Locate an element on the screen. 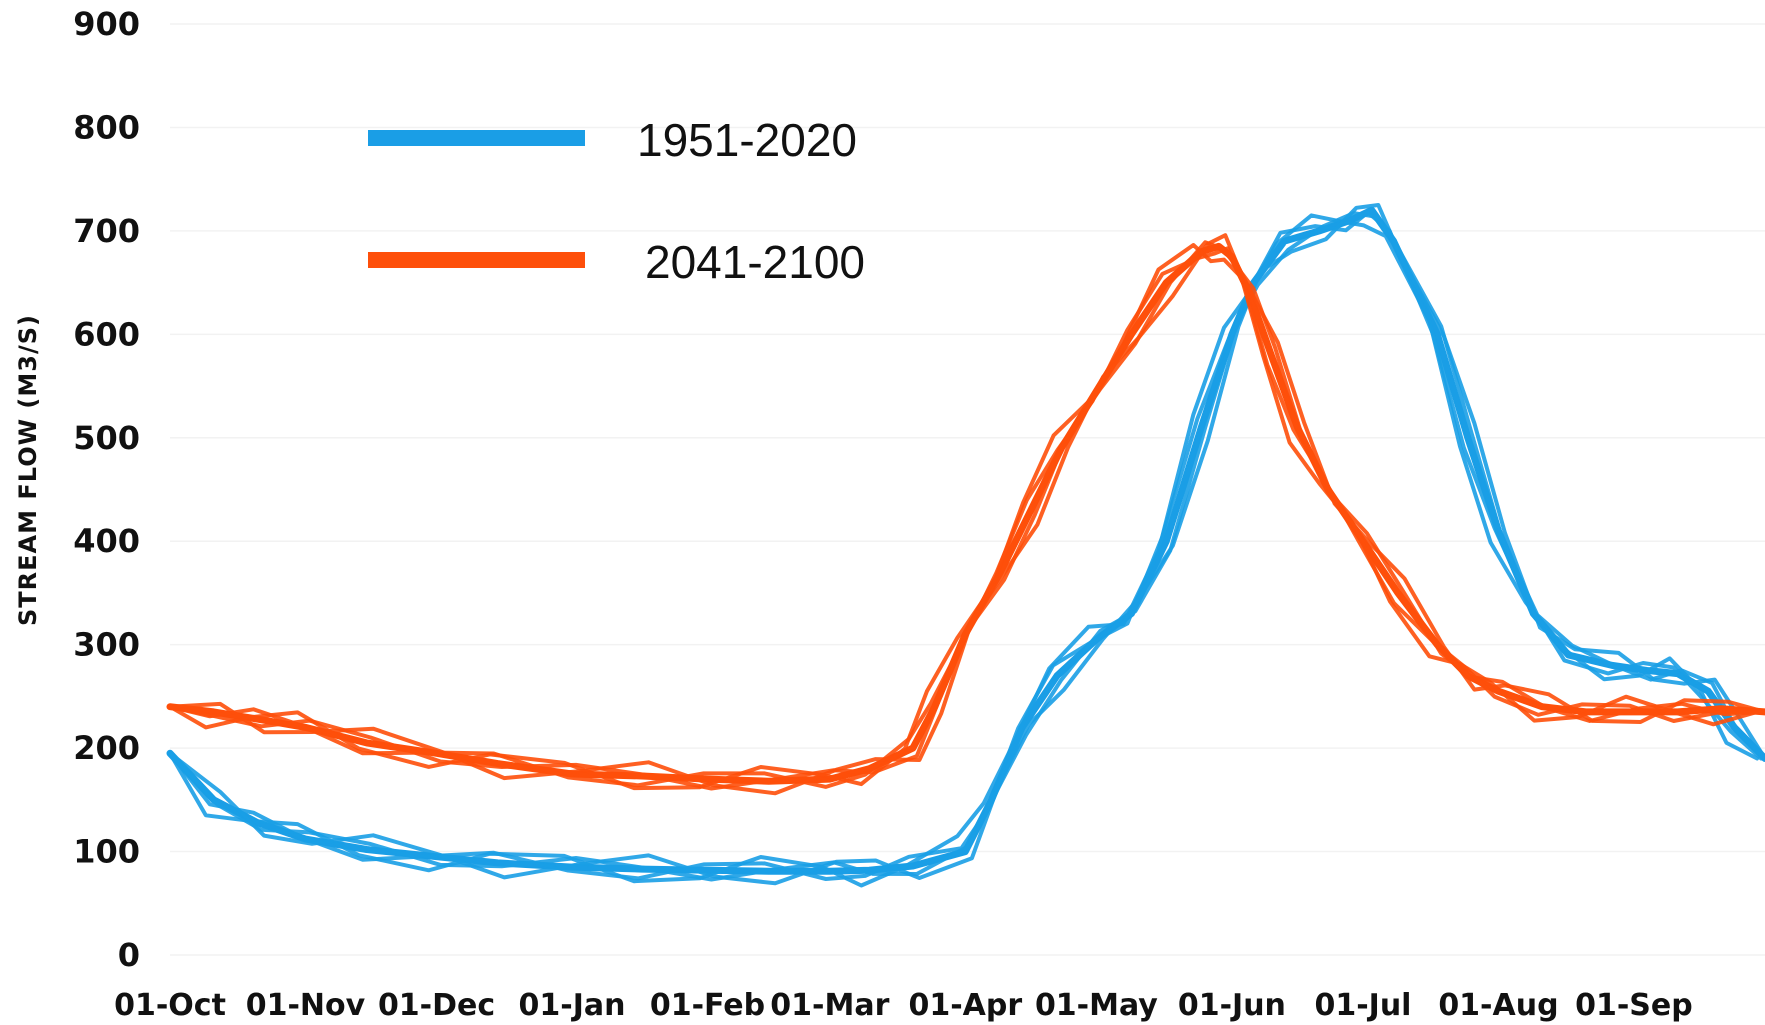 The width and height of the screenshot is (1765, 1025). x-tick-label: 01-Aug is located at coordinates (1498, 1005).